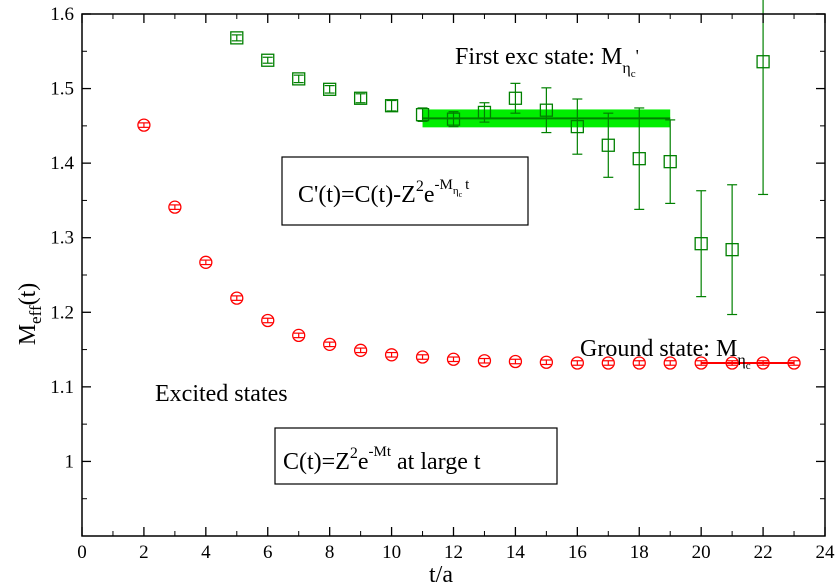 The width and height of the screenshot is (839, 587). Describe the element at coordinates (62, 89) in the screenshot. I see `y-tick-label: 1.5` at that location.